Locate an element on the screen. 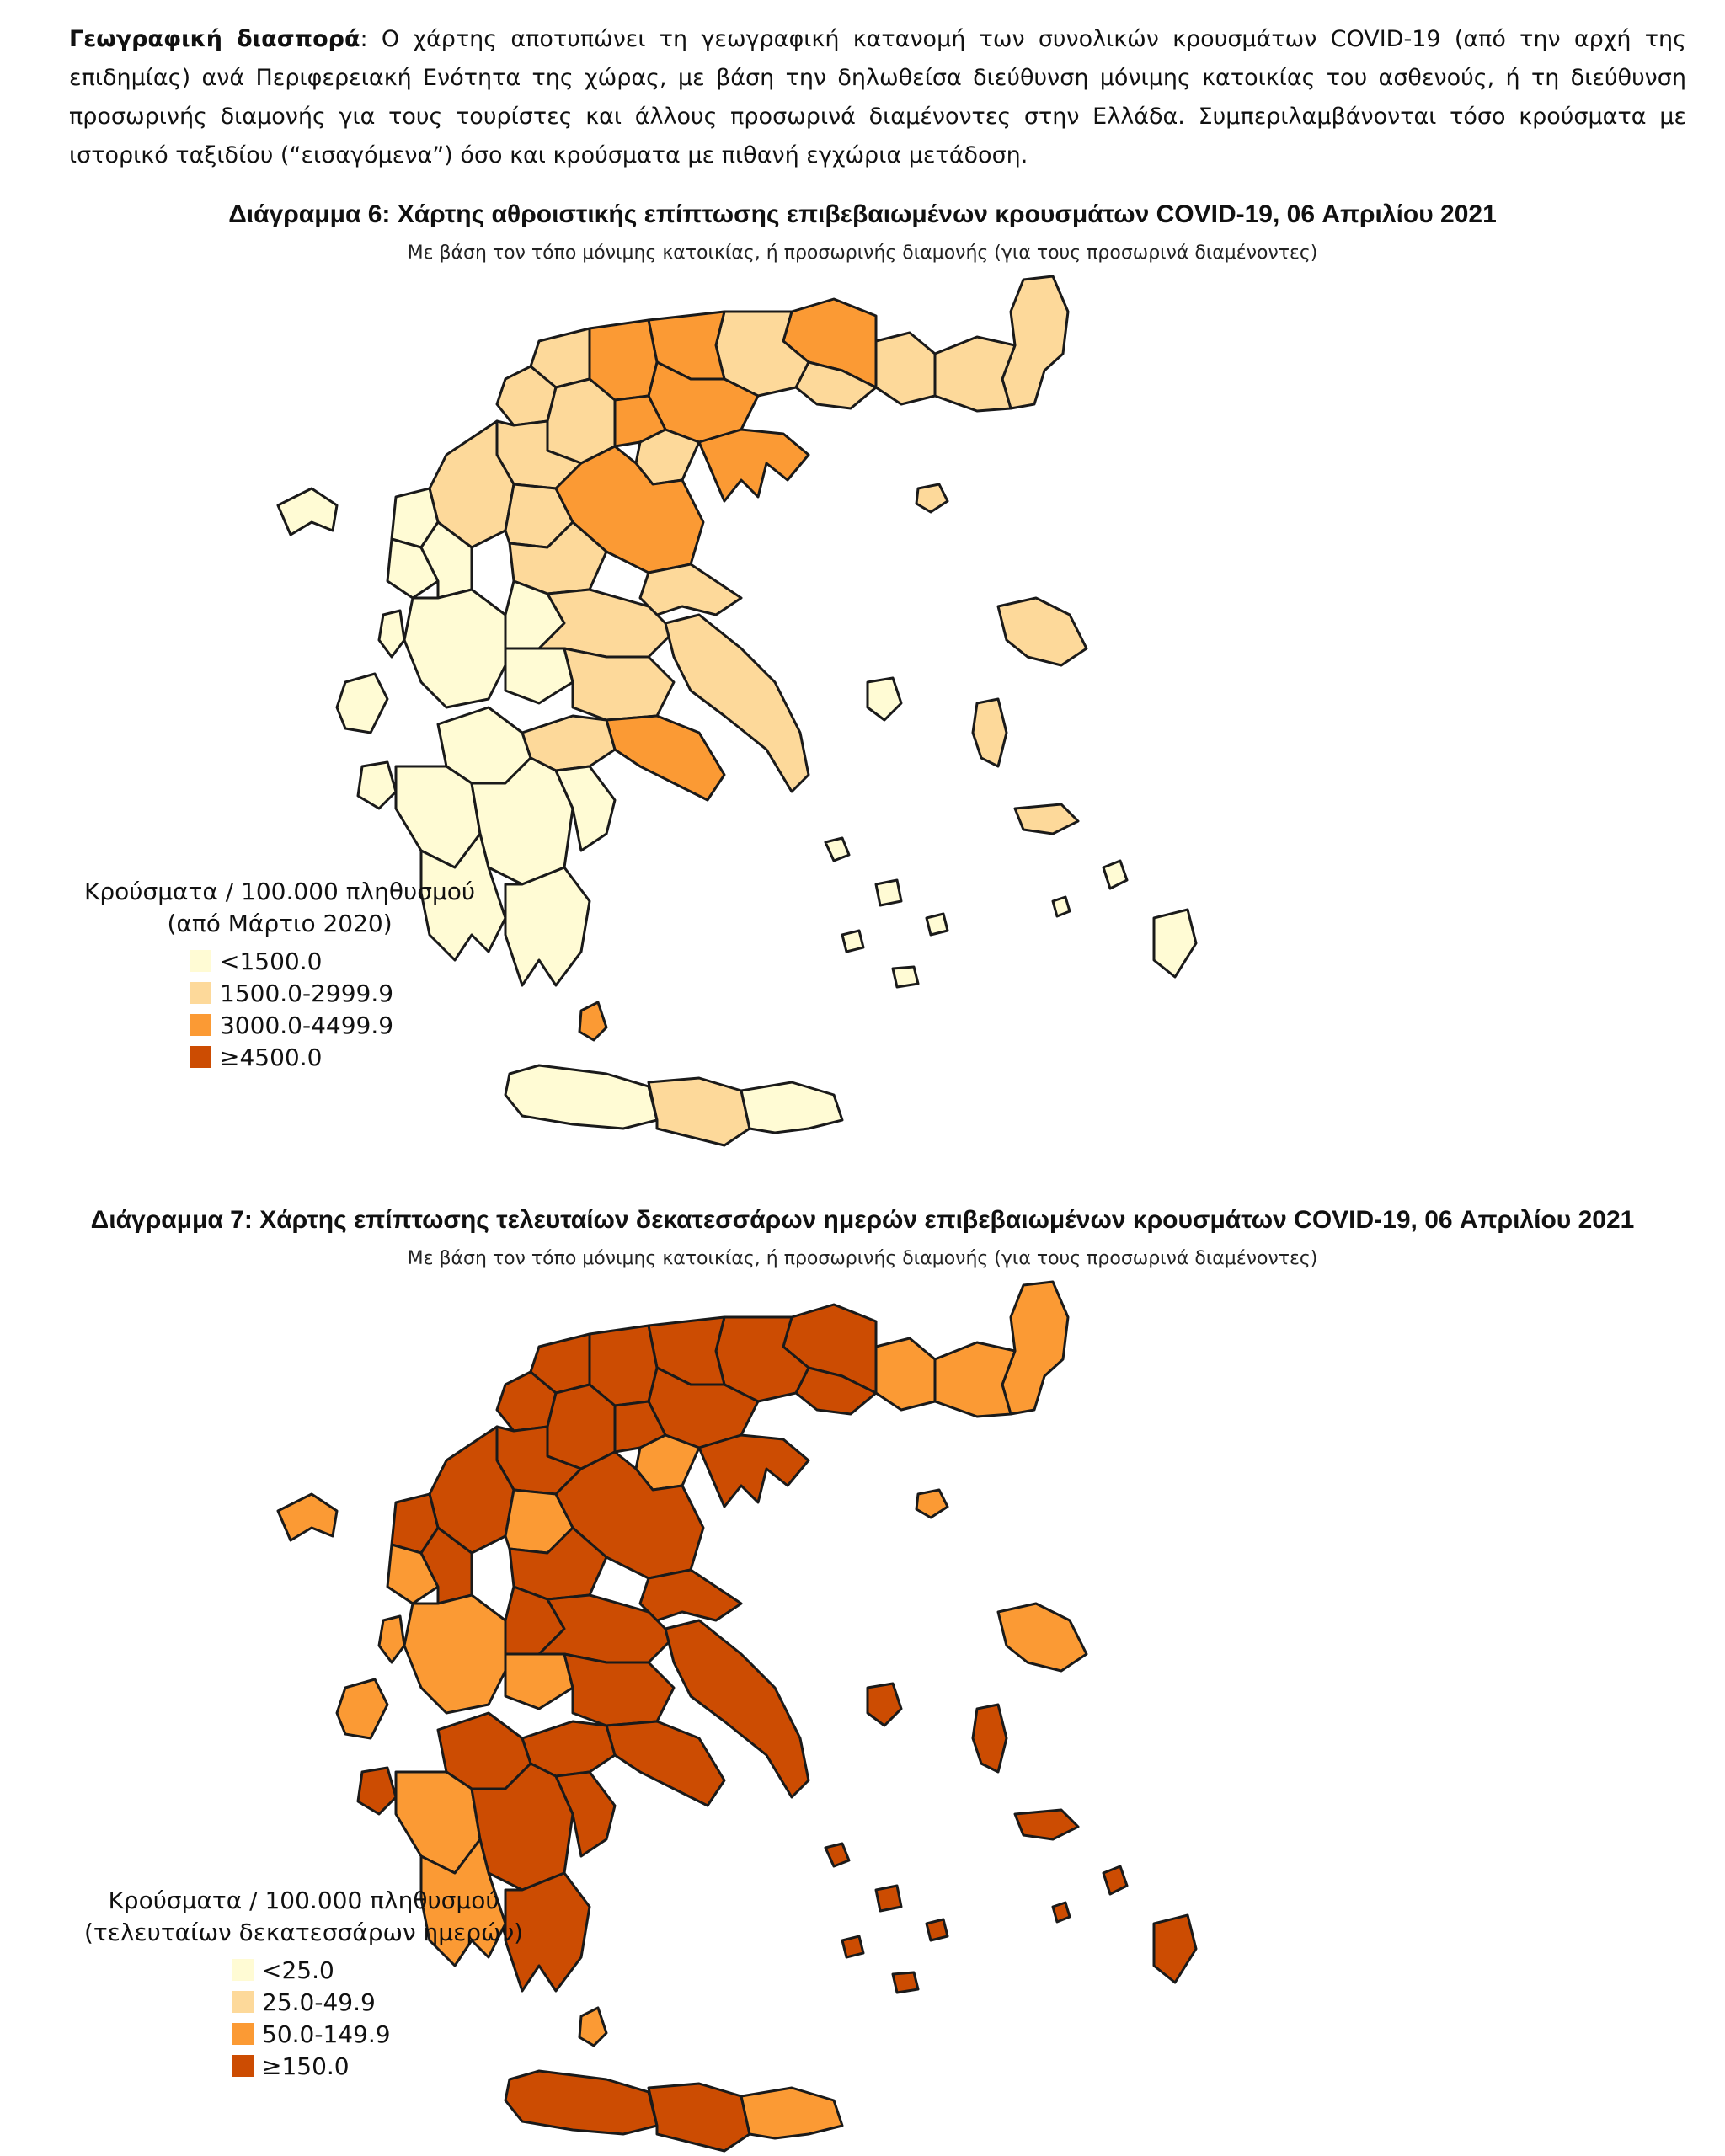  fig6-legend-item: <1500.0 is located at coordinates (332, 961).